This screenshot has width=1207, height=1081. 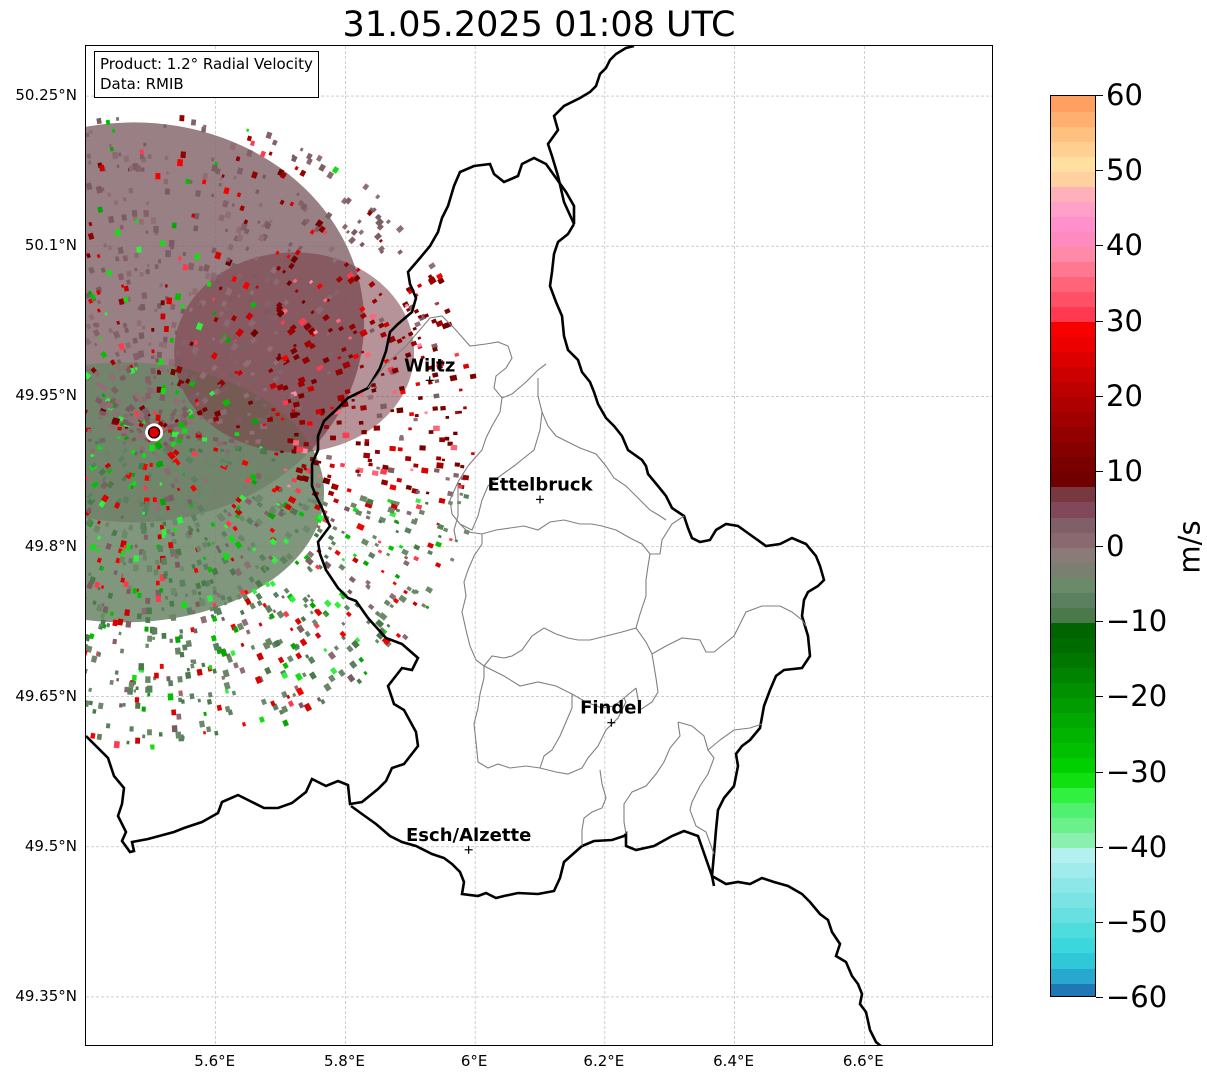 I want to click on lat-tick-label: 50.25°N, so click(x=46, y=95).